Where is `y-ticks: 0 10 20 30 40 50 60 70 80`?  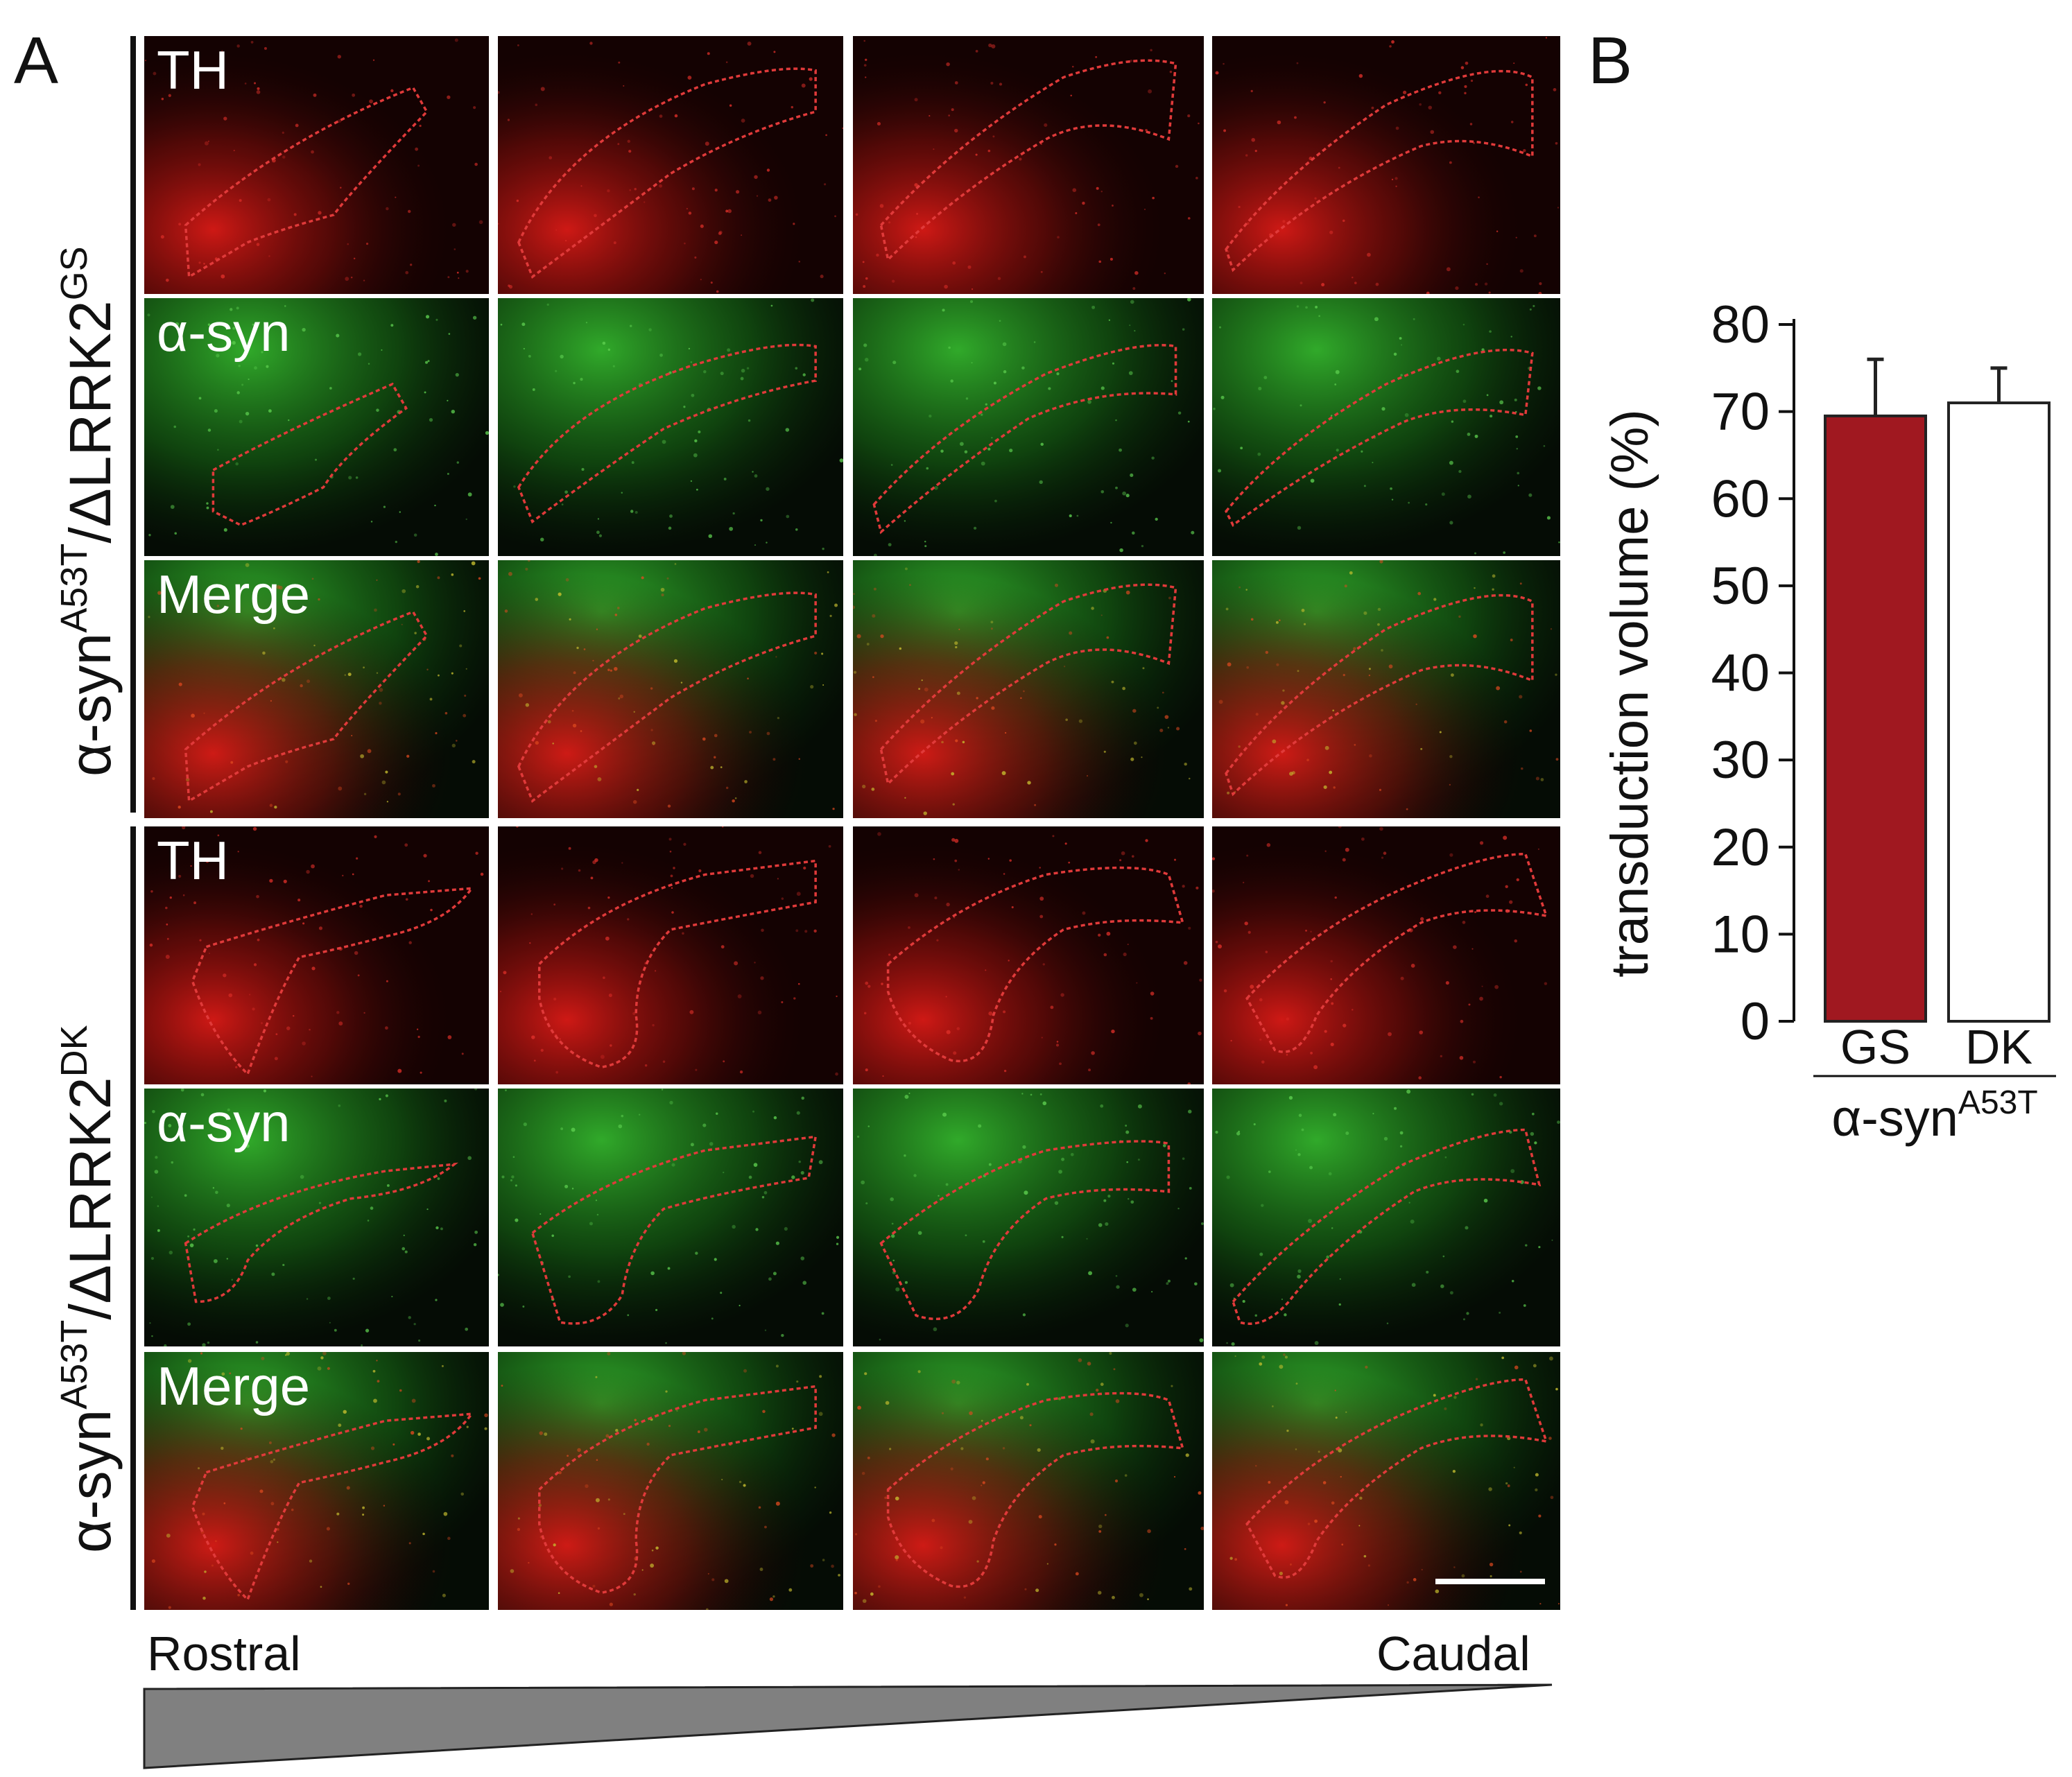 y-ticks: 0 10 20 30 40 50 60 70 80 is located at coordinates (1752, 673).